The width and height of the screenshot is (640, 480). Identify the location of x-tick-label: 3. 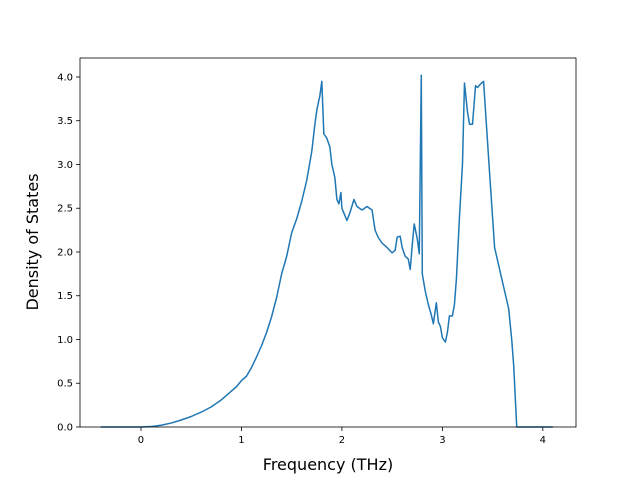
(442, 440).